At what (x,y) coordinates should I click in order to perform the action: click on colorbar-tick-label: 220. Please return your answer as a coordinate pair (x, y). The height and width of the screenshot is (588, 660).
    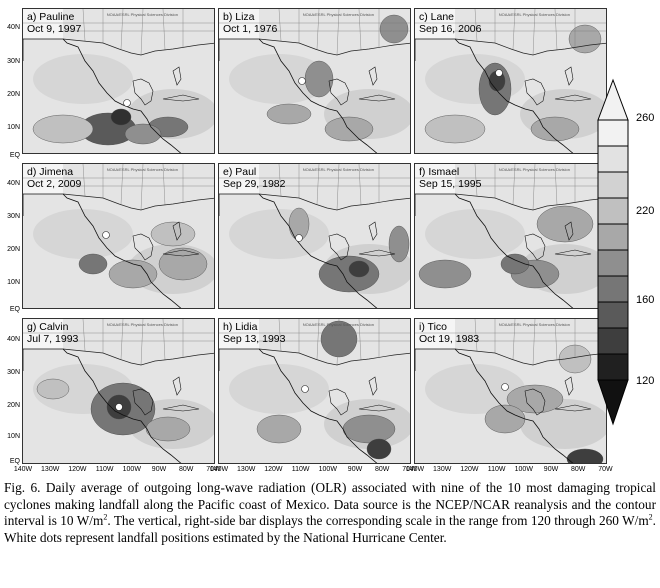
    Looking at the image, I should click on (645, 211).